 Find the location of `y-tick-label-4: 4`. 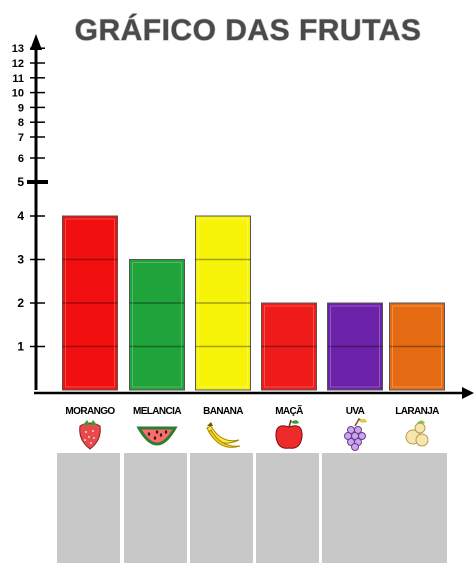

y-tick-label-4: 4 is located at coordinates (20, 216).